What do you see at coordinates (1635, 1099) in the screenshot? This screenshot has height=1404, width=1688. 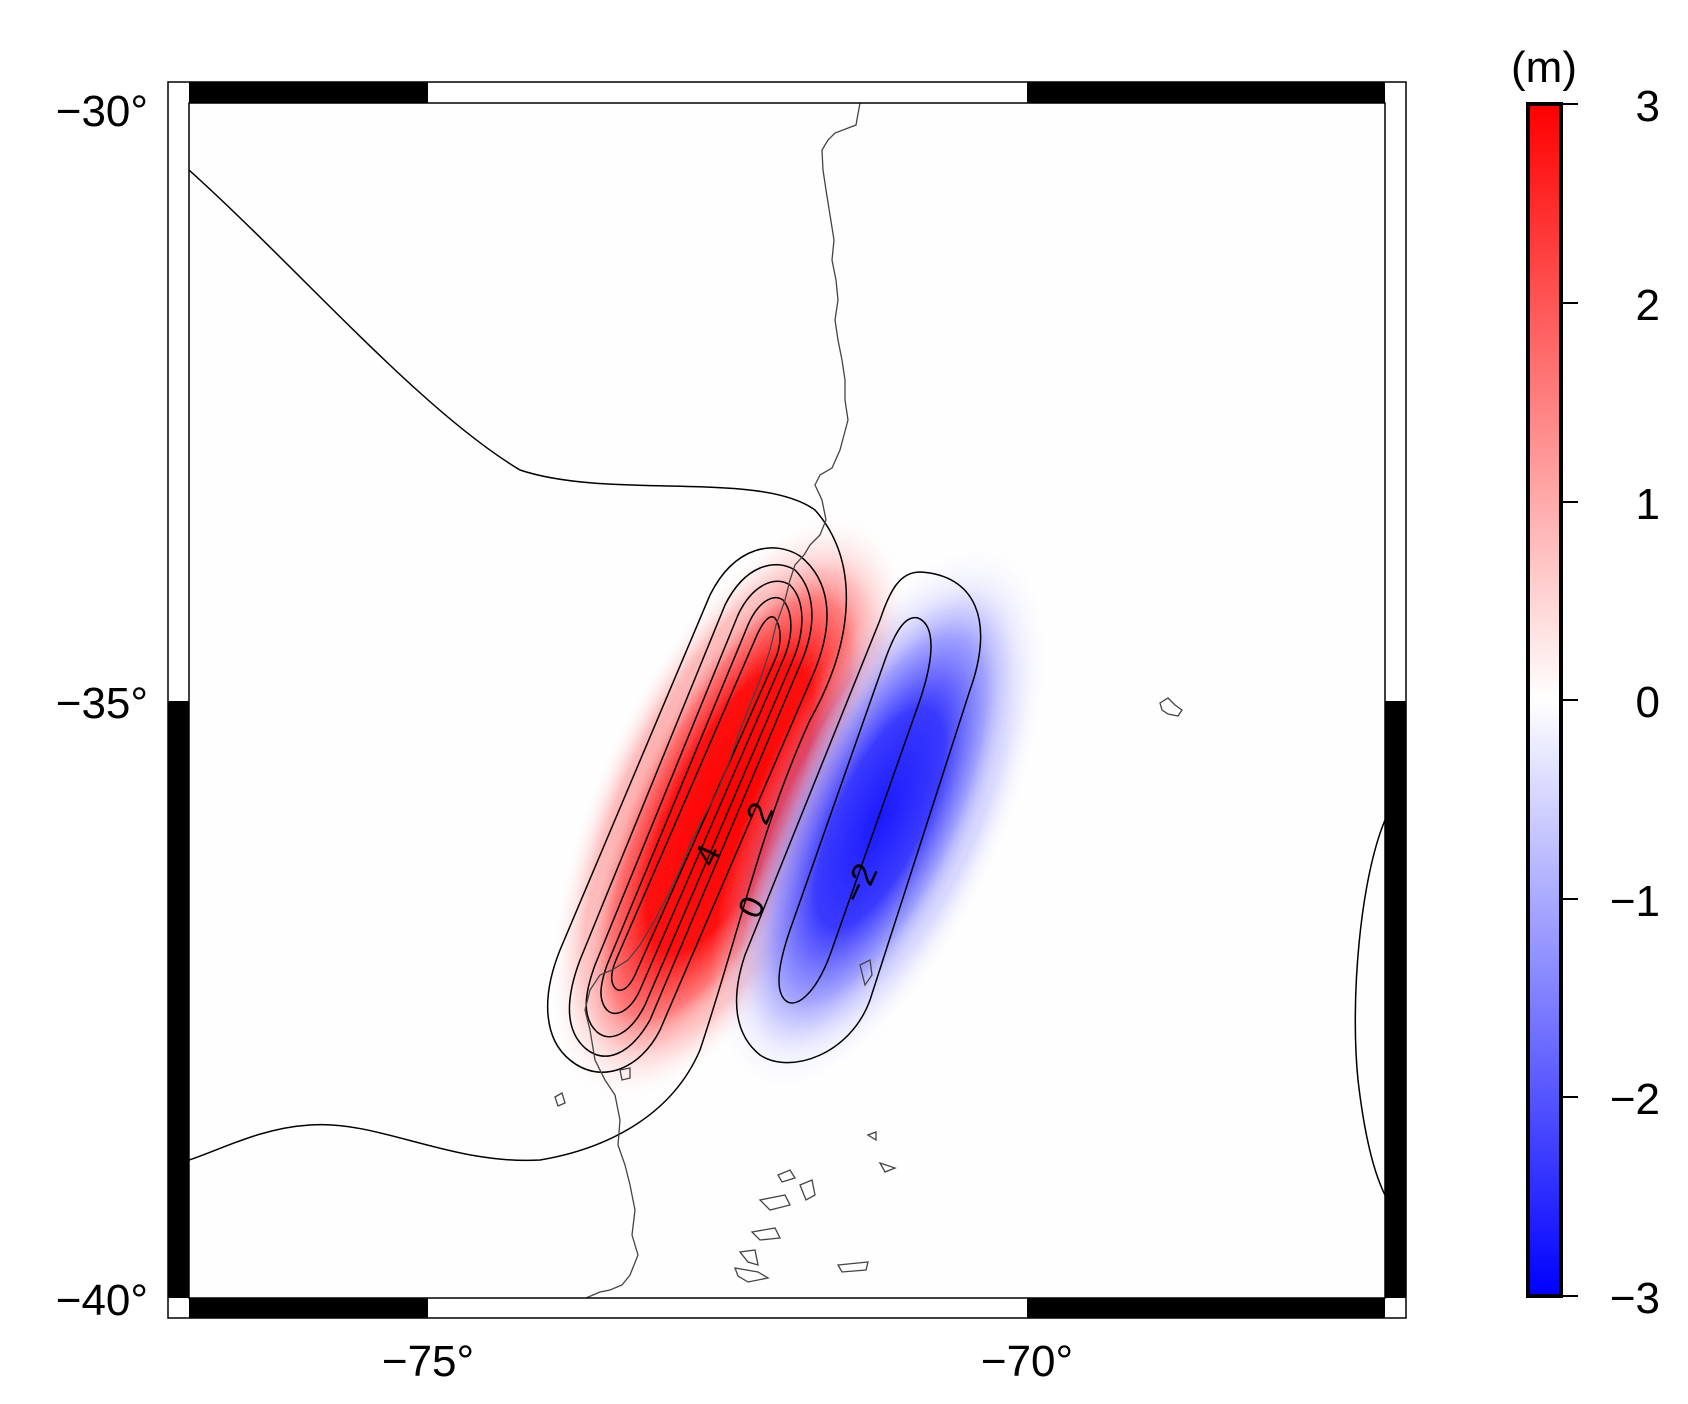 I see `colorbar-tick-label: −2` at bounding box center [1635, 1099].